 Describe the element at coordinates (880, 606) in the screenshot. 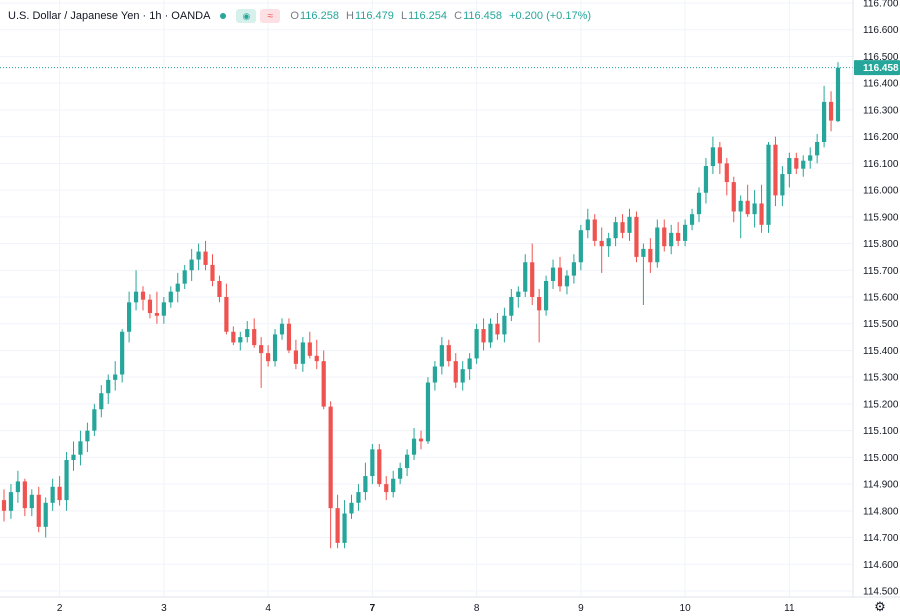

I see `settings-gear-icon: ⚙` at that location.